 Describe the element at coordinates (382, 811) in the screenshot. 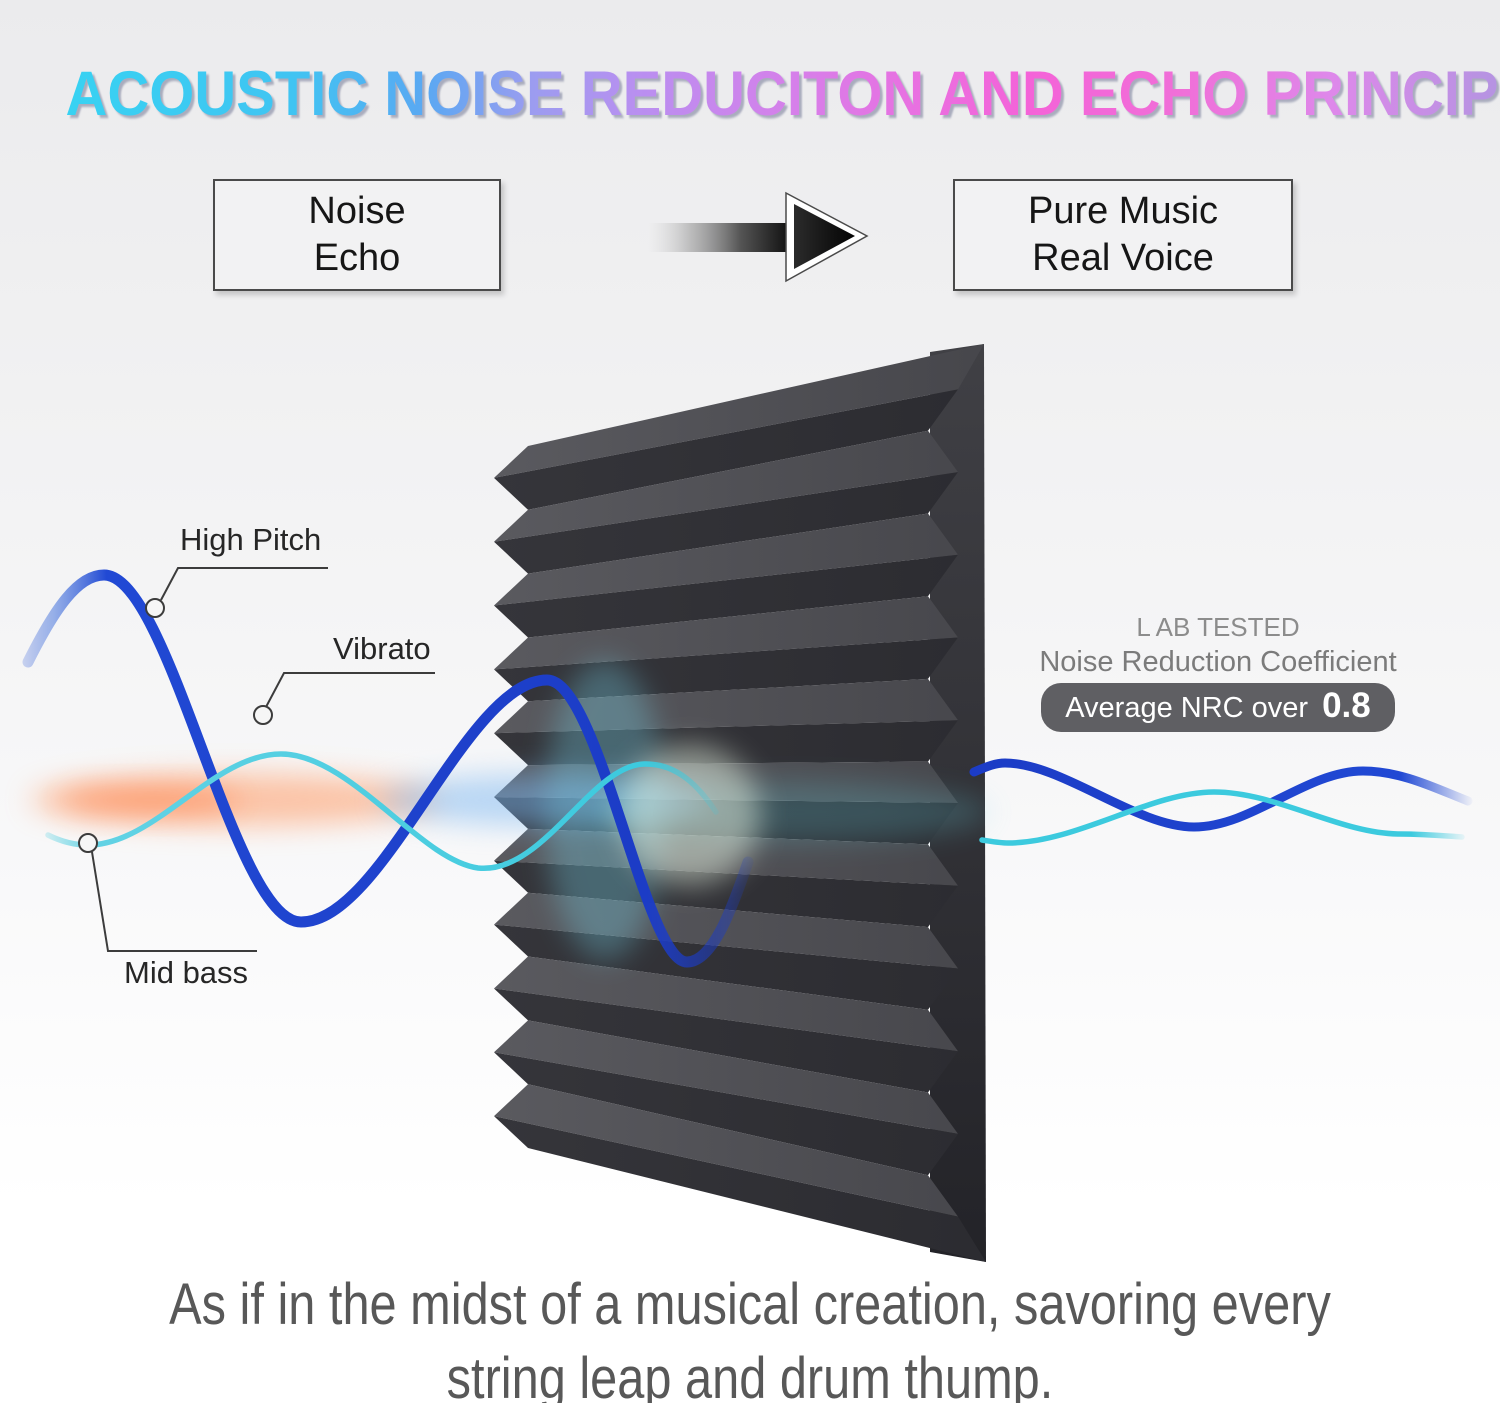

I see `cyan-wave-left` at that location.